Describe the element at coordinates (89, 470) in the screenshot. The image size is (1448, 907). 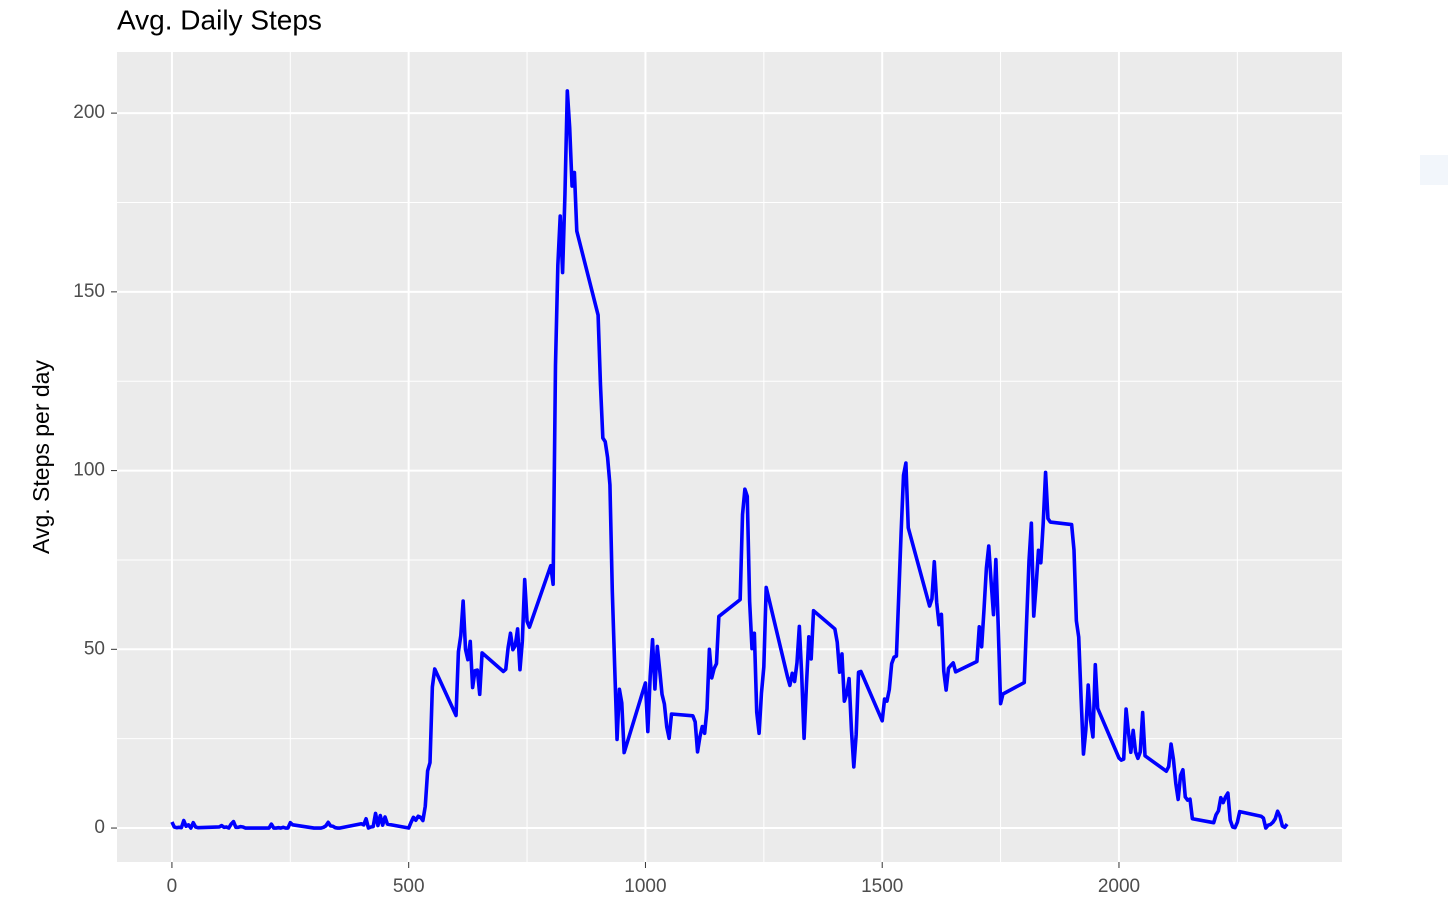
I see `y-tick-label: 100` at that location.